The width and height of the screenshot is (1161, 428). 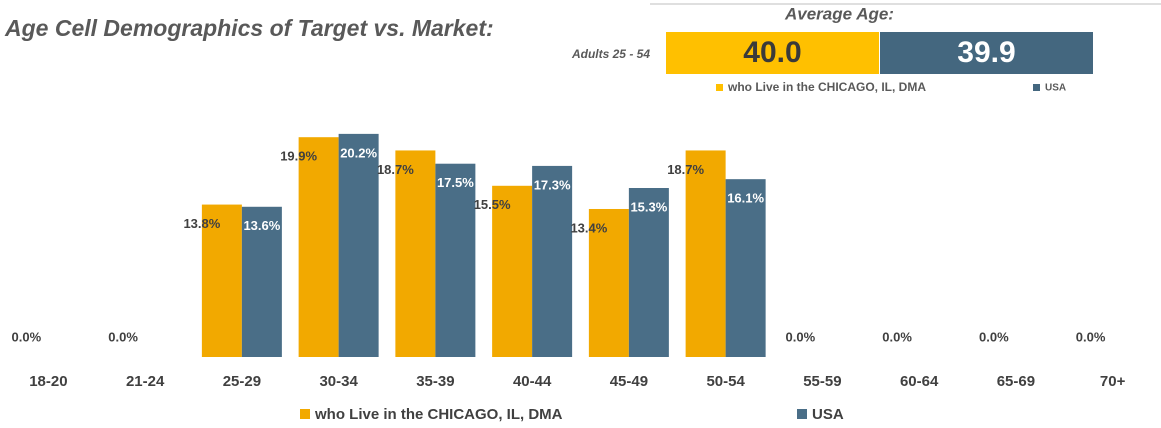 I want to click on x-tick-label: 55-59, so click(x=822, y=381).